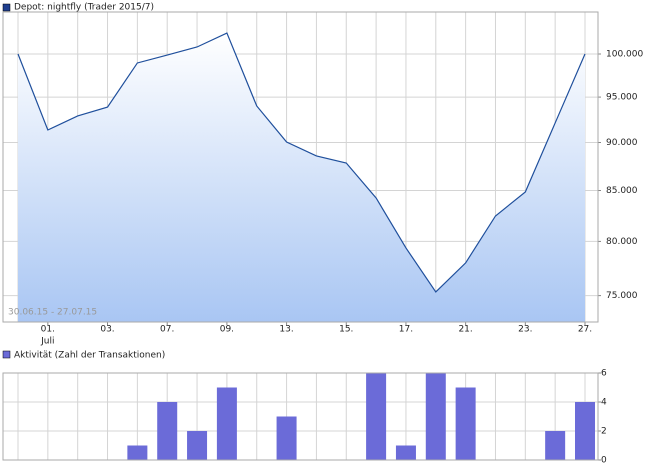 This screenshot has height=470, width=649. What do you see at coordinates (107, 330) in the screenshot?
I see `x-tick-label: 03.` at bounding box center [107, 330].